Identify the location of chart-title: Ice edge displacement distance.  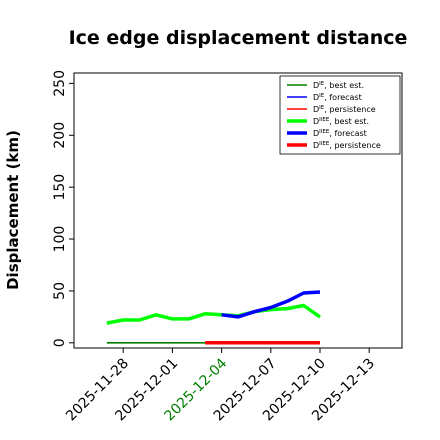
(238, 38).